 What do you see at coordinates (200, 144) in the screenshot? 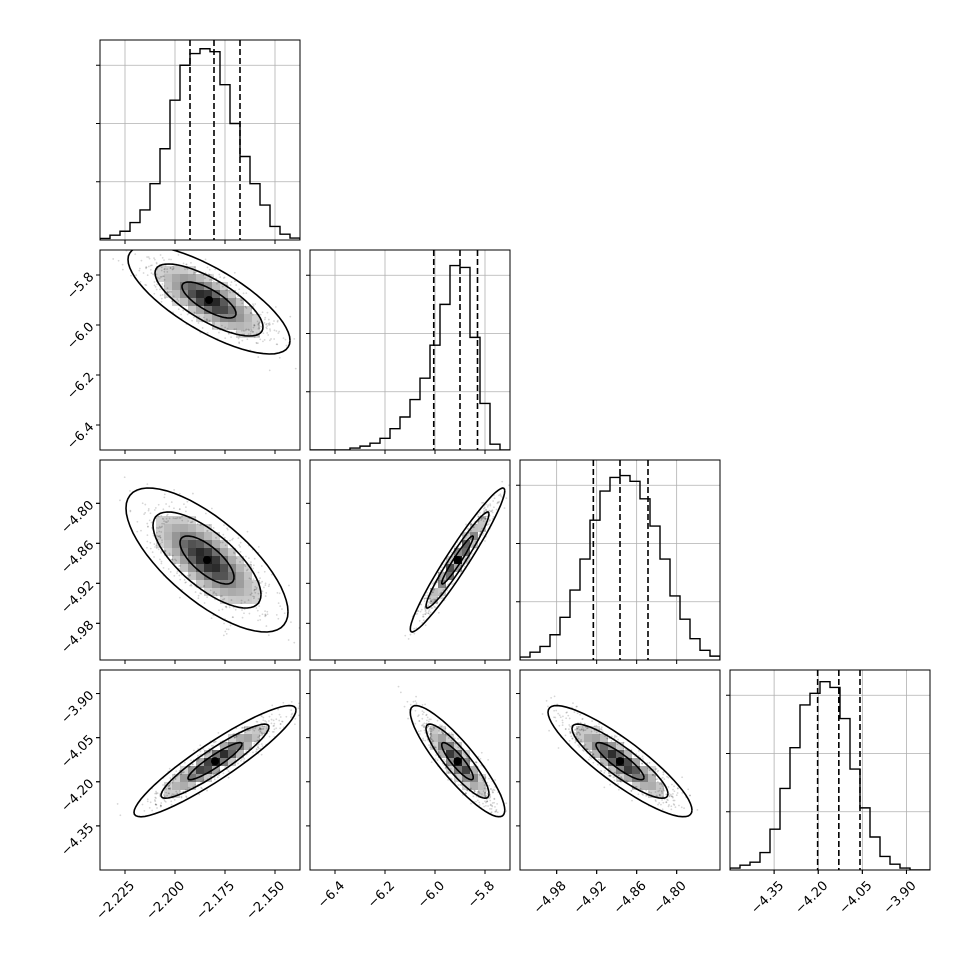
I see `histogram-p0` at bounding box center [200, 144].